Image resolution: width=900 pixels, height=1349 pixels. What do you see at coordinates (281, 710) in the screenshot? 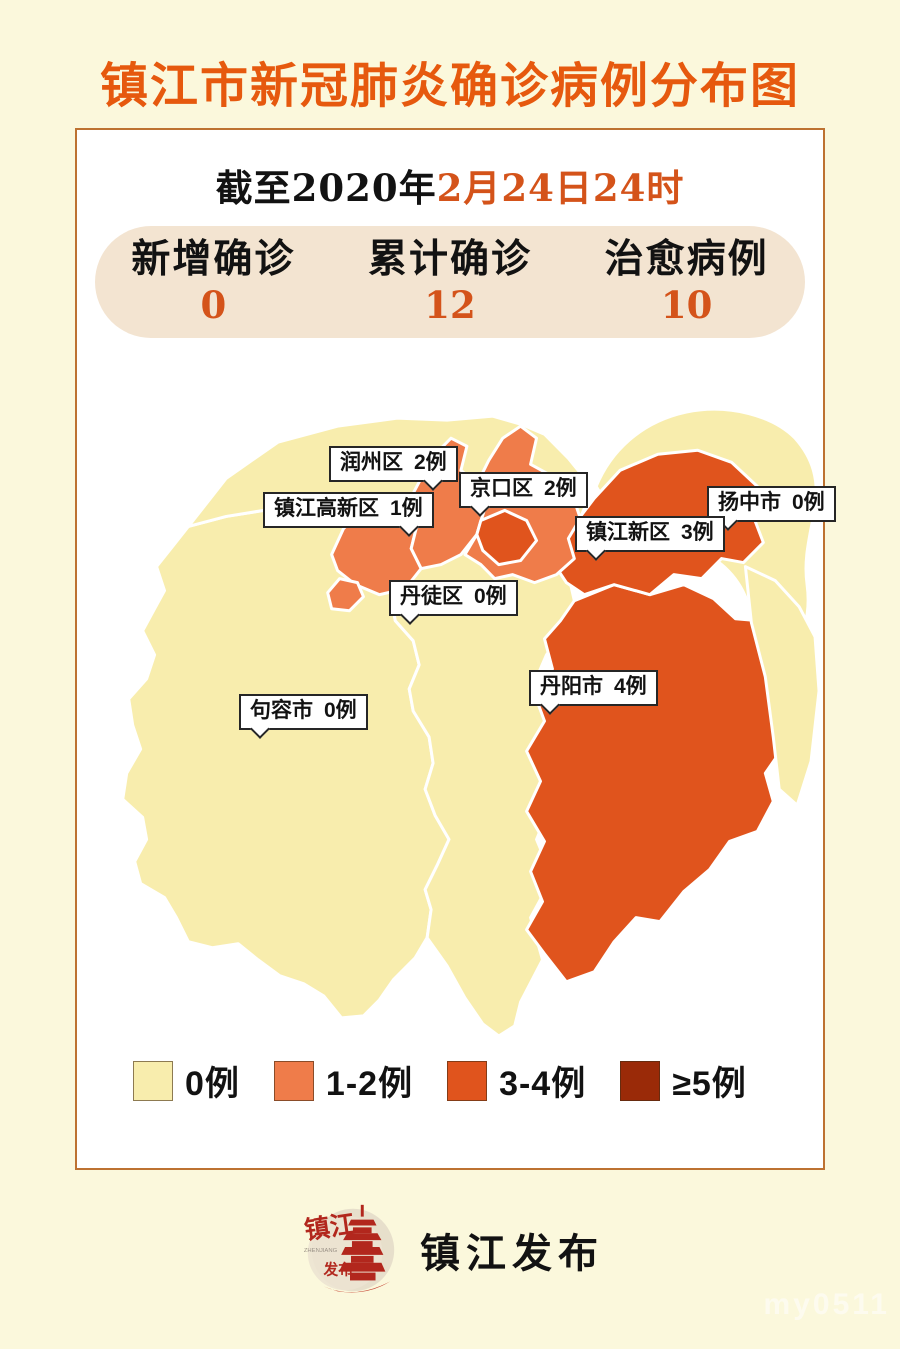
I see `region-name: 句容市` at bounding box center [281, 710].